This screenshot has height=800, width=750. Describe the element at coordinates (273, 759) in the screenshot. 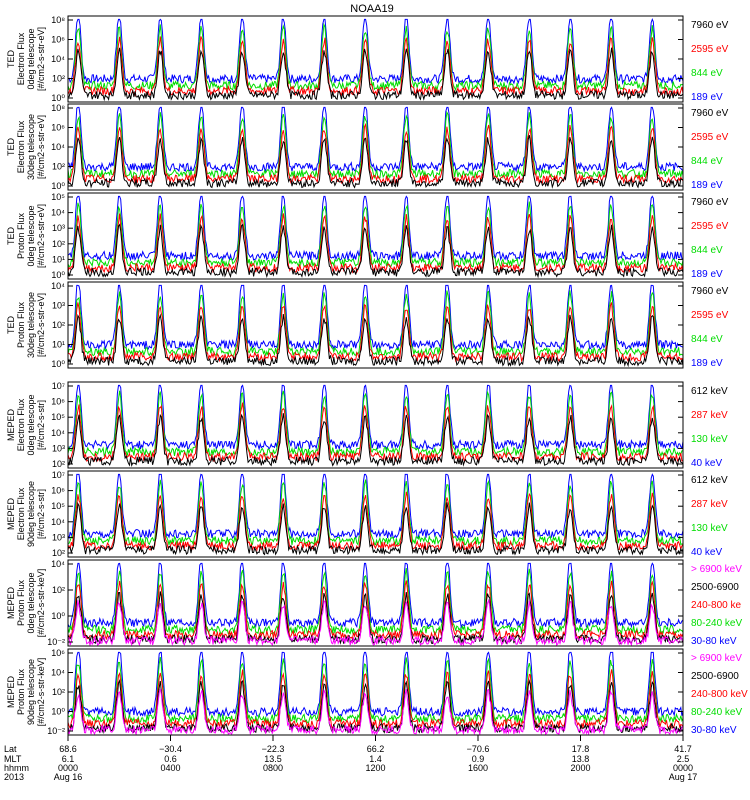

I see `x-tick-label: 13.5` at that location.